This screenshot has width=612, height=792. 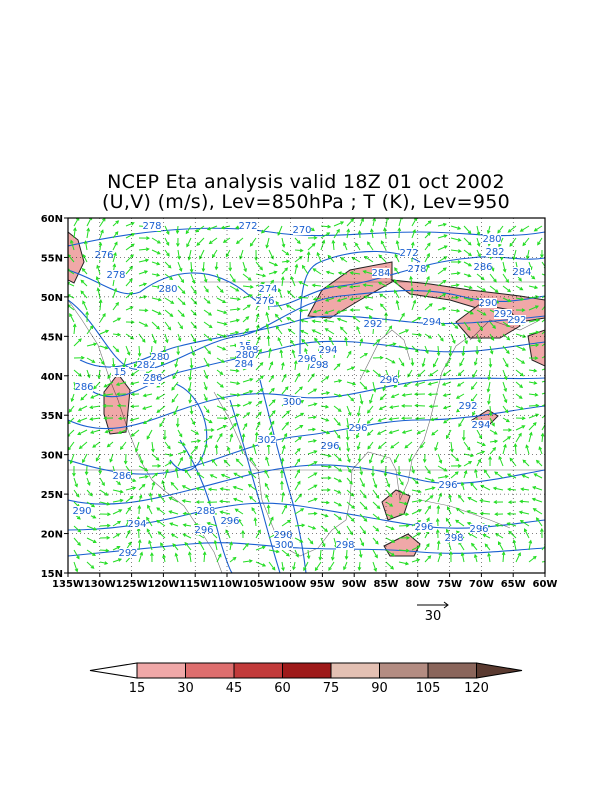 What do you see at coordinates (357, 428) in the screenshot?
I see `contour-label: 296` at bounding box center [357, 428].